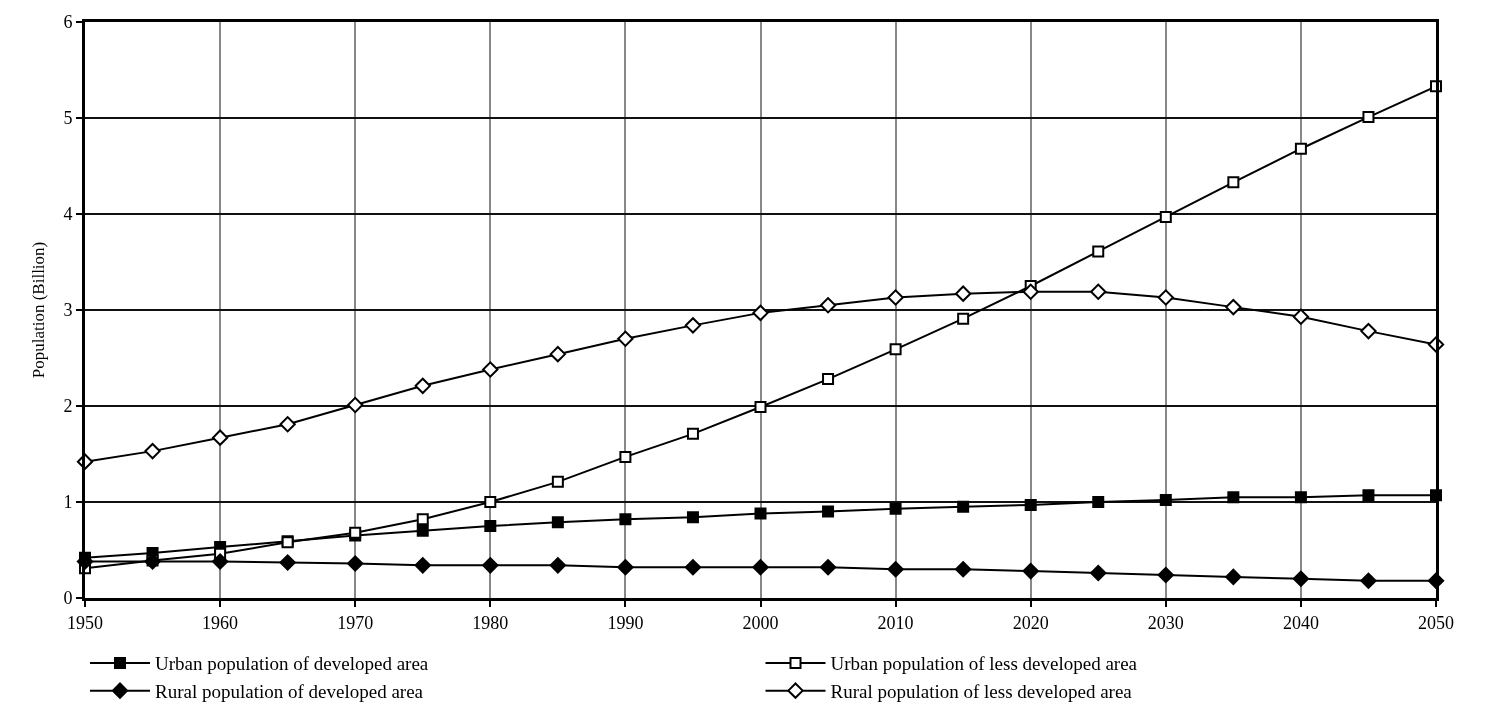 The height and width of the screenshot is (723, 1486). Describe the element at coordinates (895, 622) in the screenshot. I see `x-tick-label: 2010` at that location.